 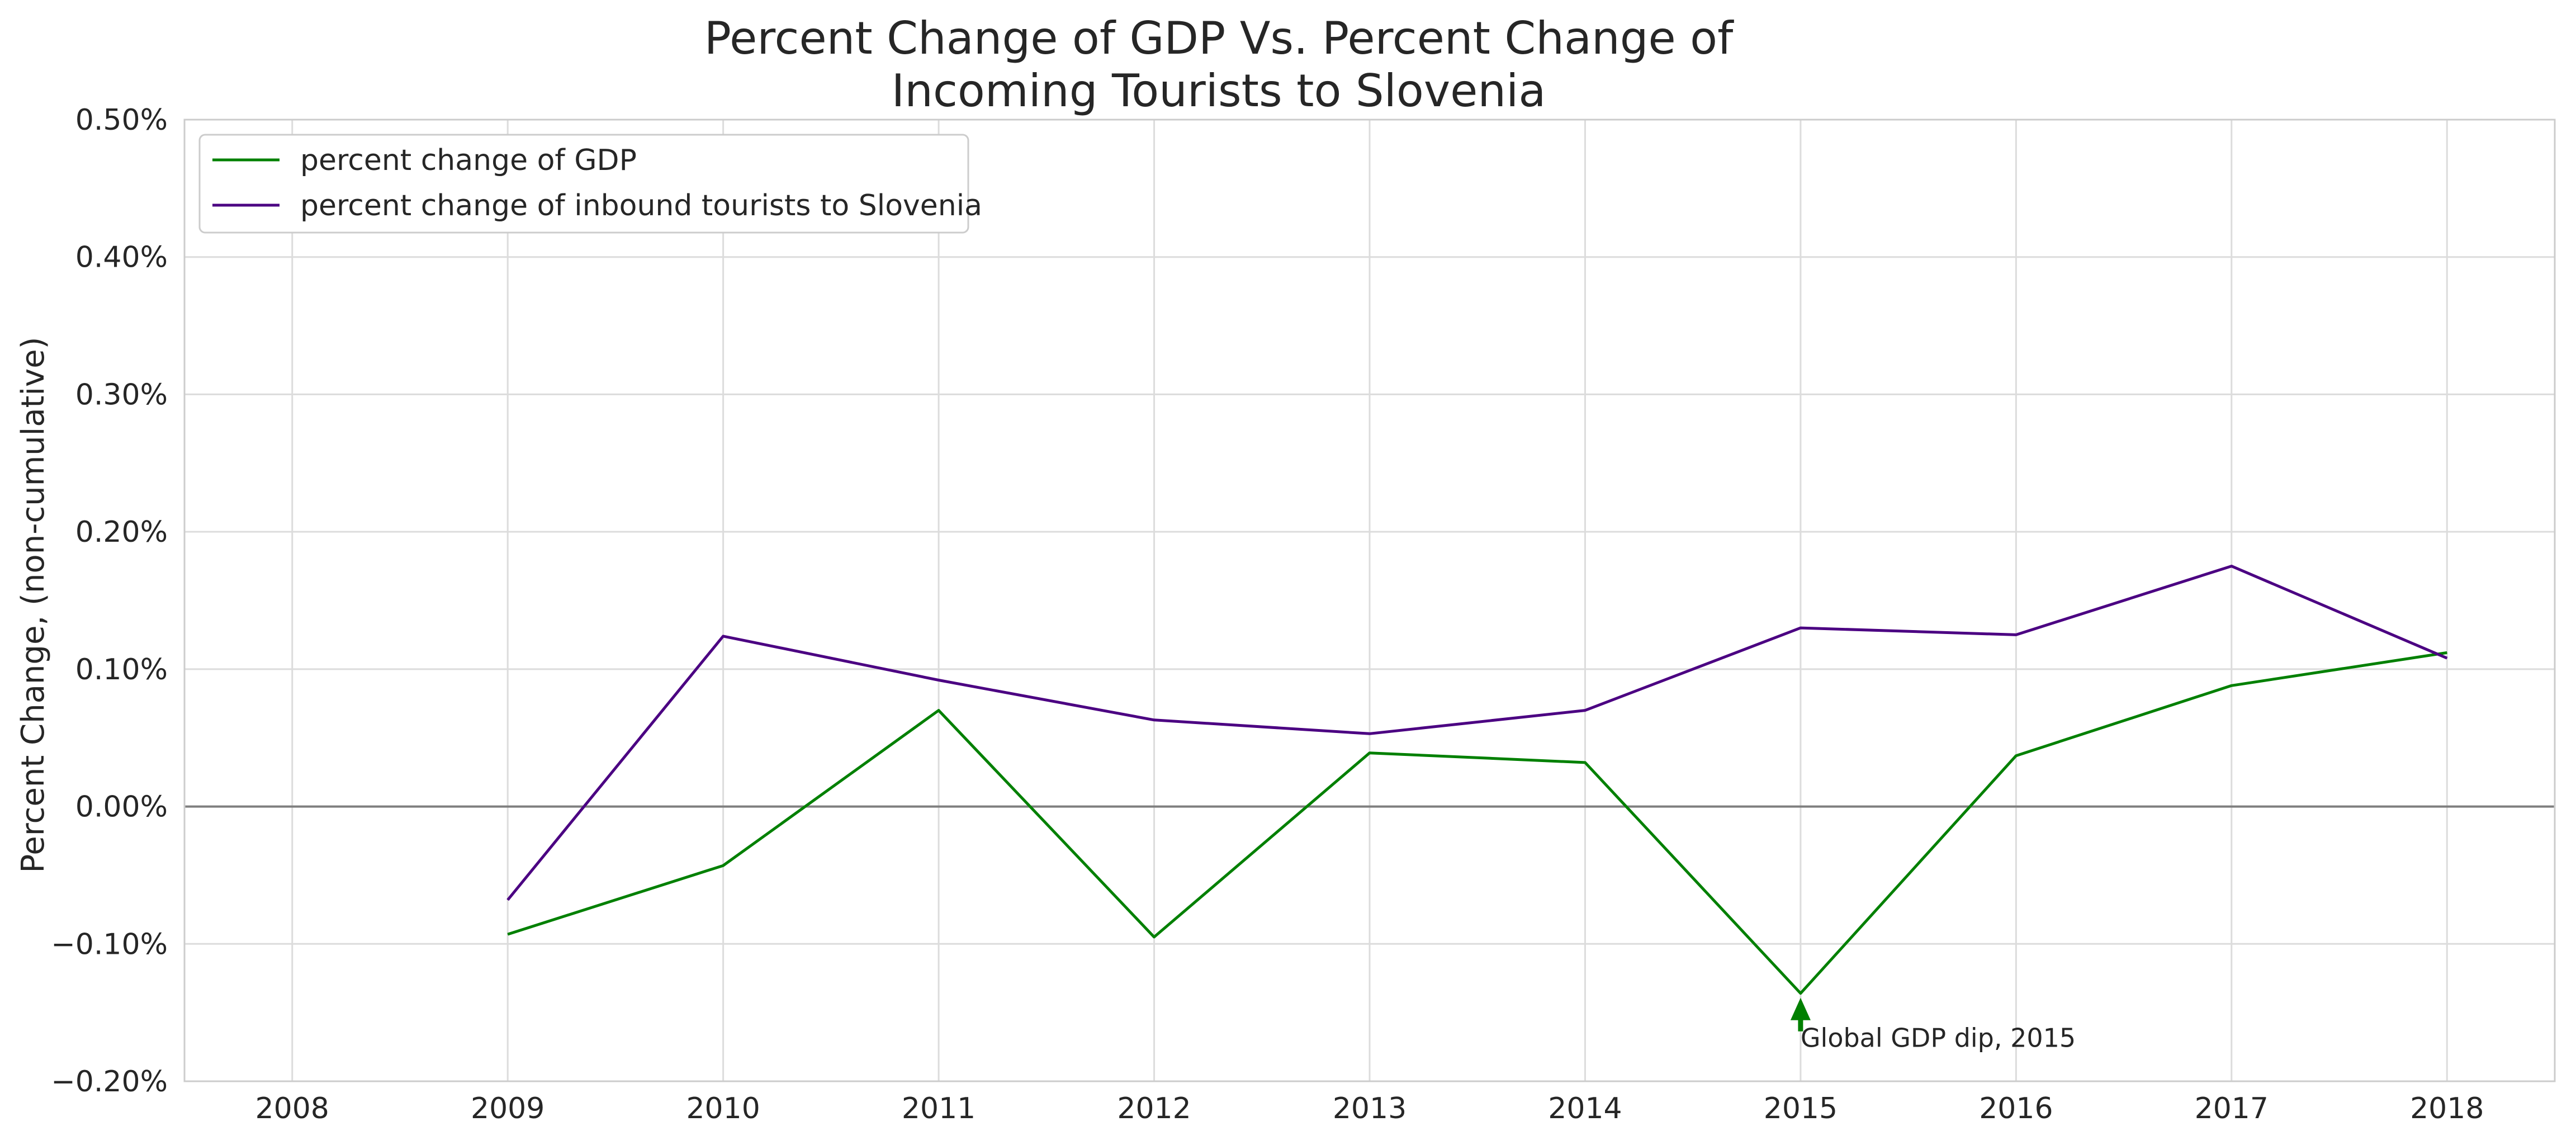 I want to click on x-tick-label-2017: 2017, so click(x=2232, y=1108).